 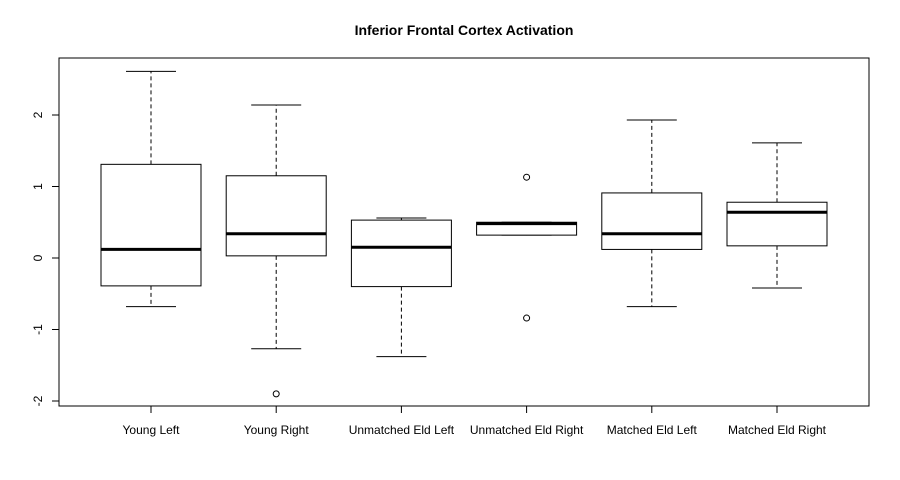 What do you see at coordinates (464, 30) in the screenshot?
I see `chart-title: Inferior Frontal Cortex Activation` at bounding box center [464, 30].